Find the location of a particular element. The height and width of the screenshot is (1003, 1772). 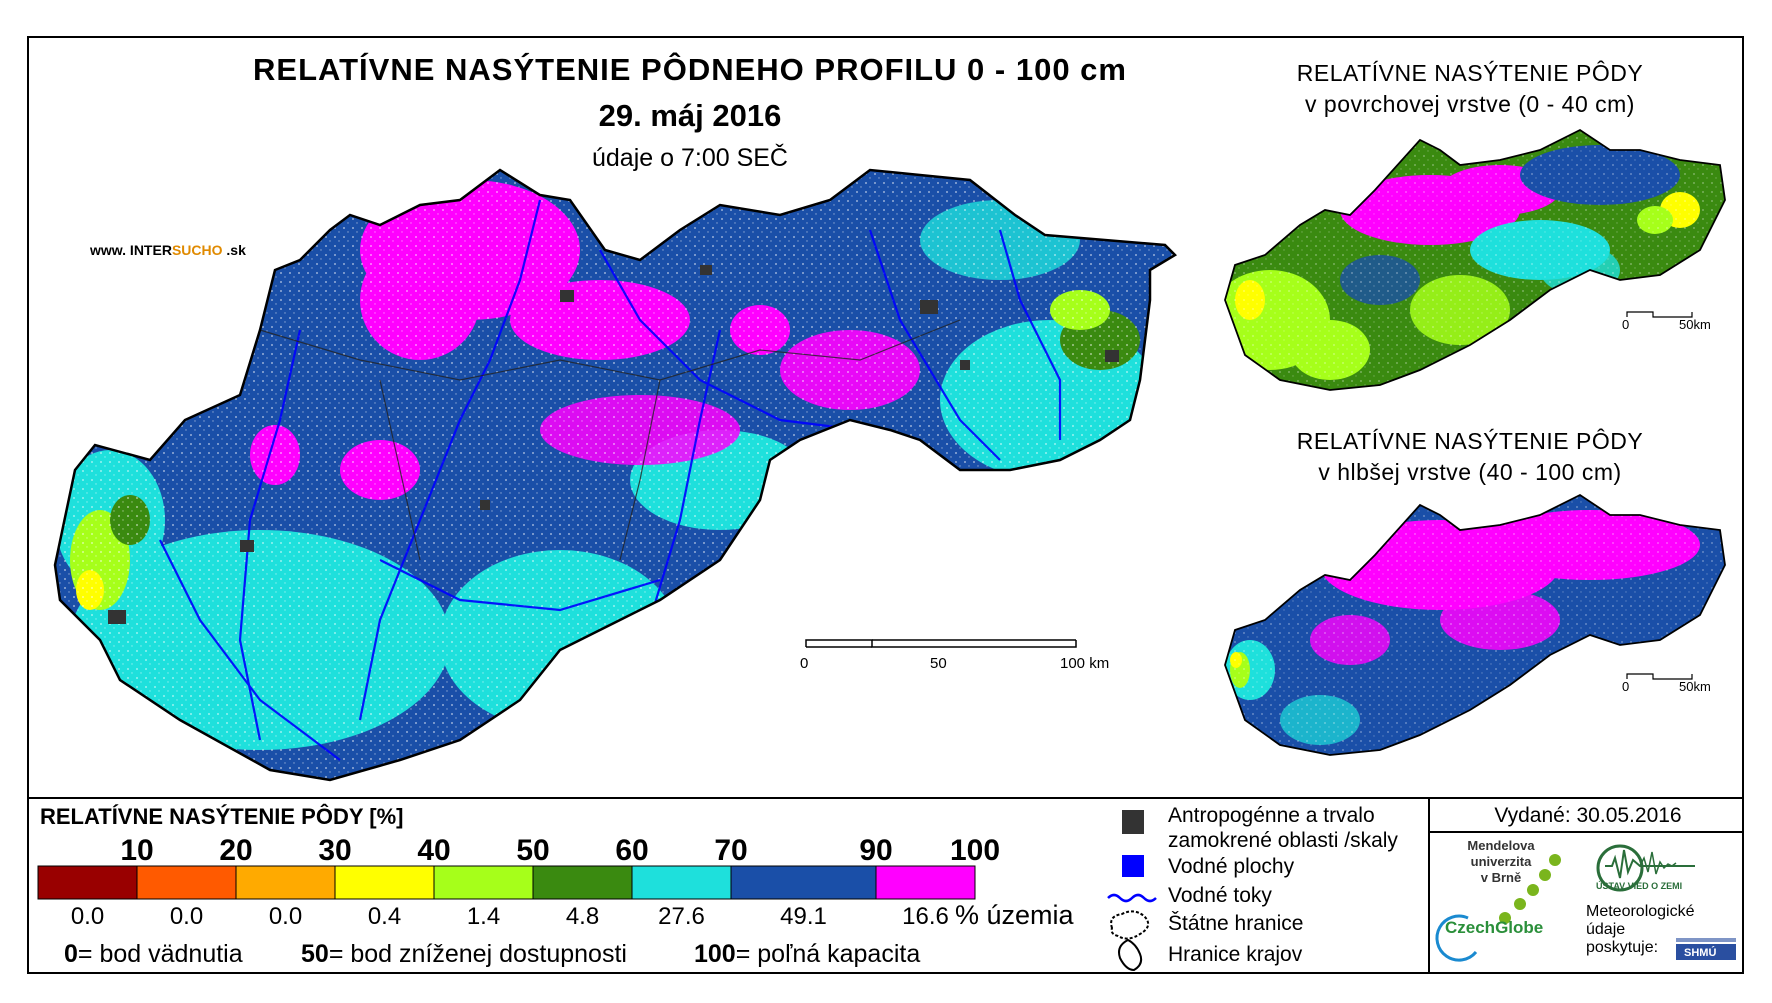

website-suffix: .sk is located at coordinates (234, 250).